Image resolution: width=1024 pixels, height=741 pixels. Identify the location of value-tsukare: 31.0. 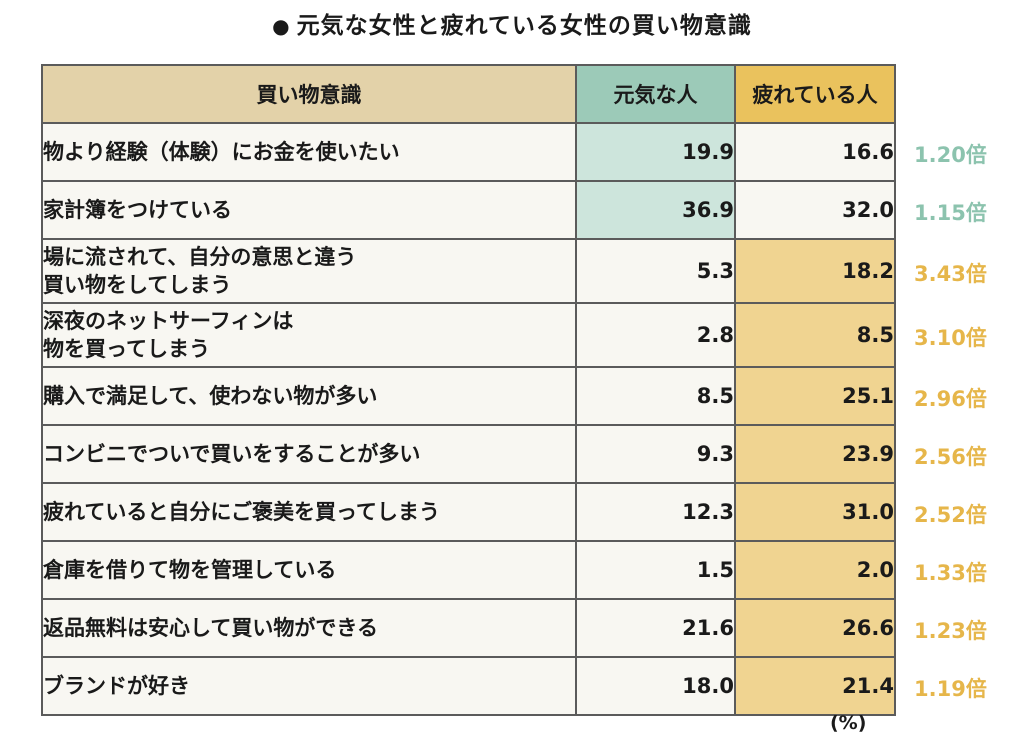
(815, 512).